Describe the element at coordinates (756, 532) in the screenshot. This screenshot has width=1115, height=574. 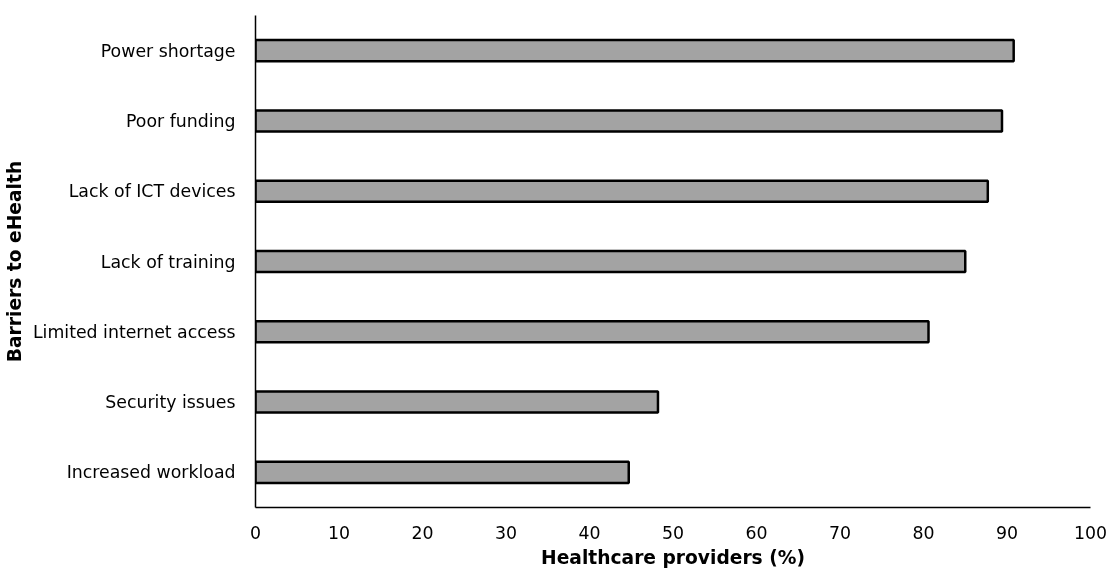
I see `x-tick-label: 60` at that location.